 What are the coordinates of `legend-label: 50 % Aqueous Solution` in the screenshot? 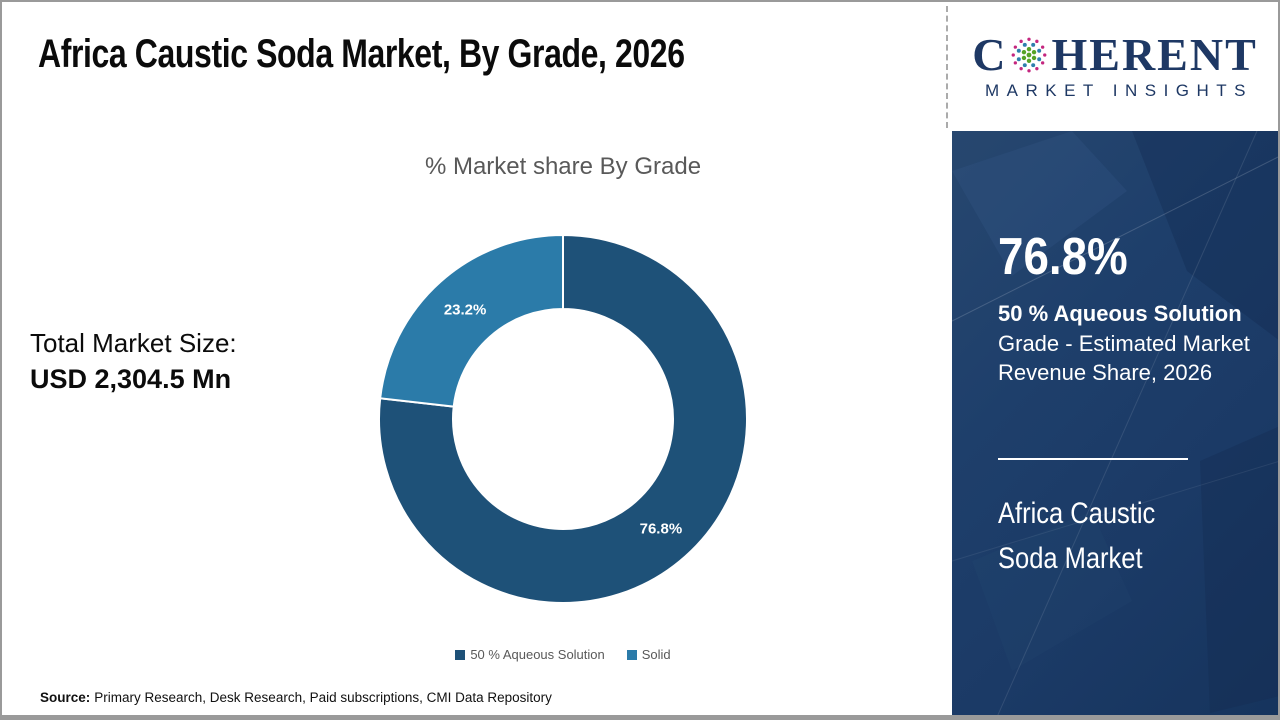 It's located at (537, 654).